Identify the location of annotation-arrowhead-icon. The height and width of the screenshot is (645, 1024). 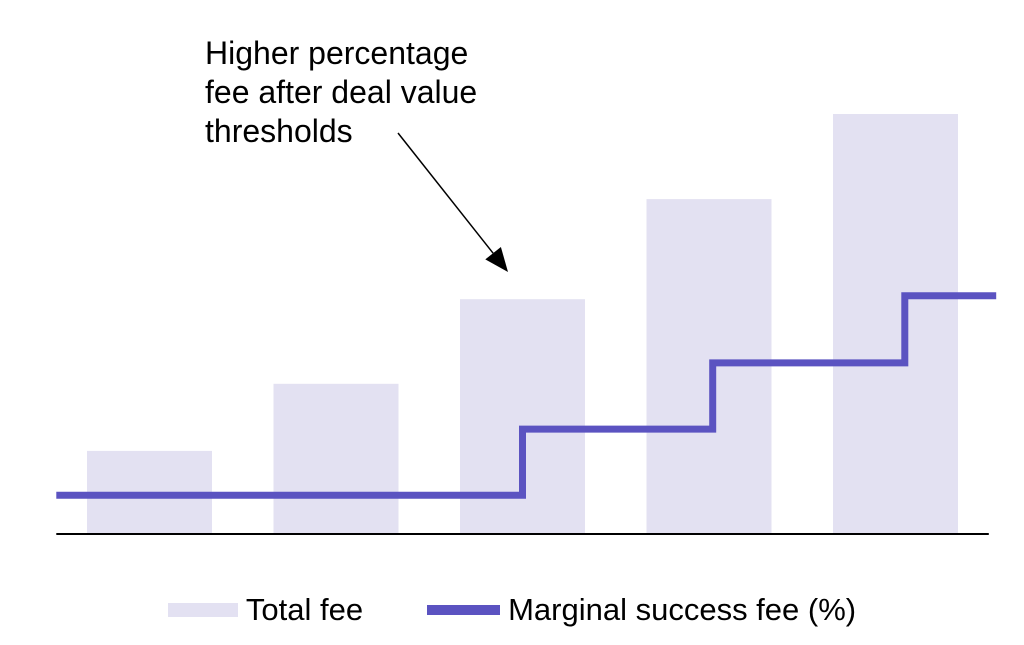
(496, 259).